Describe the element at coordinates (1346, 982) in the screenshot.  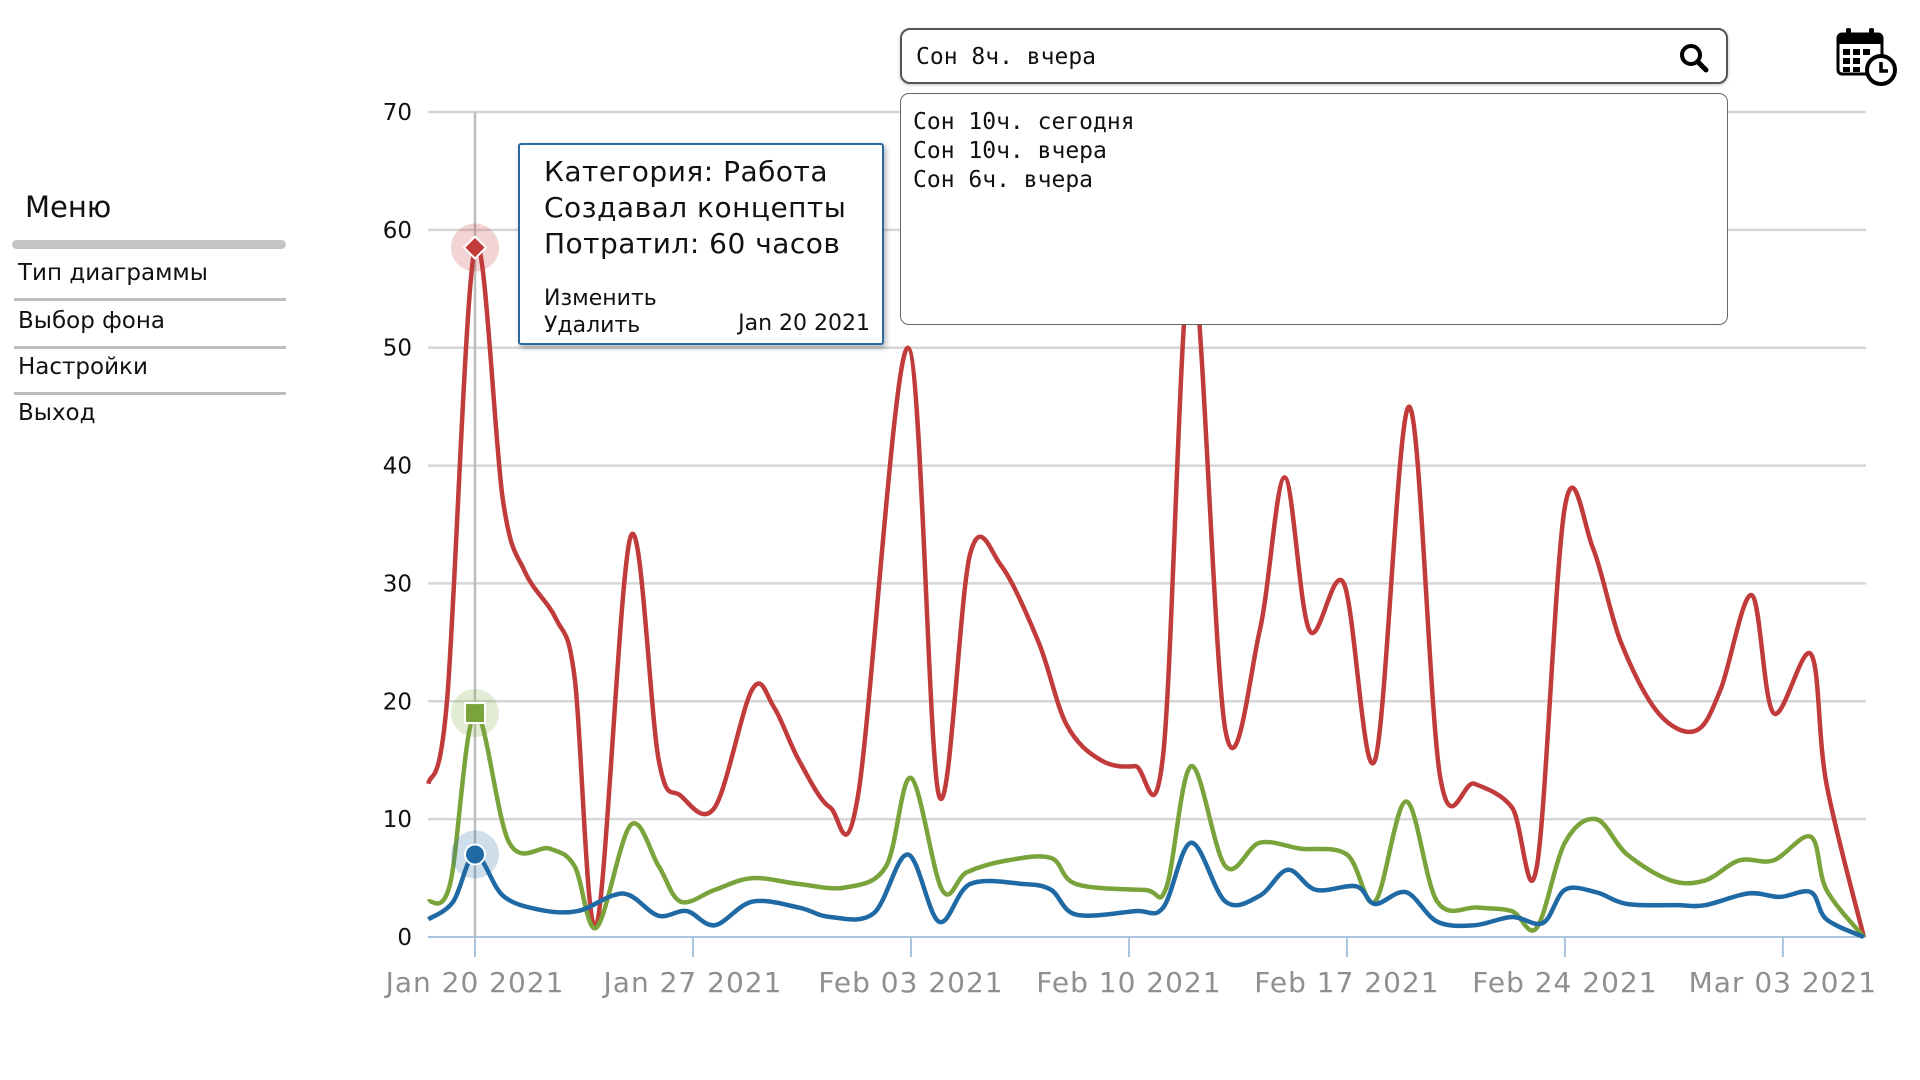
I see `x-tick-label: Feb 17 2021` at that location.